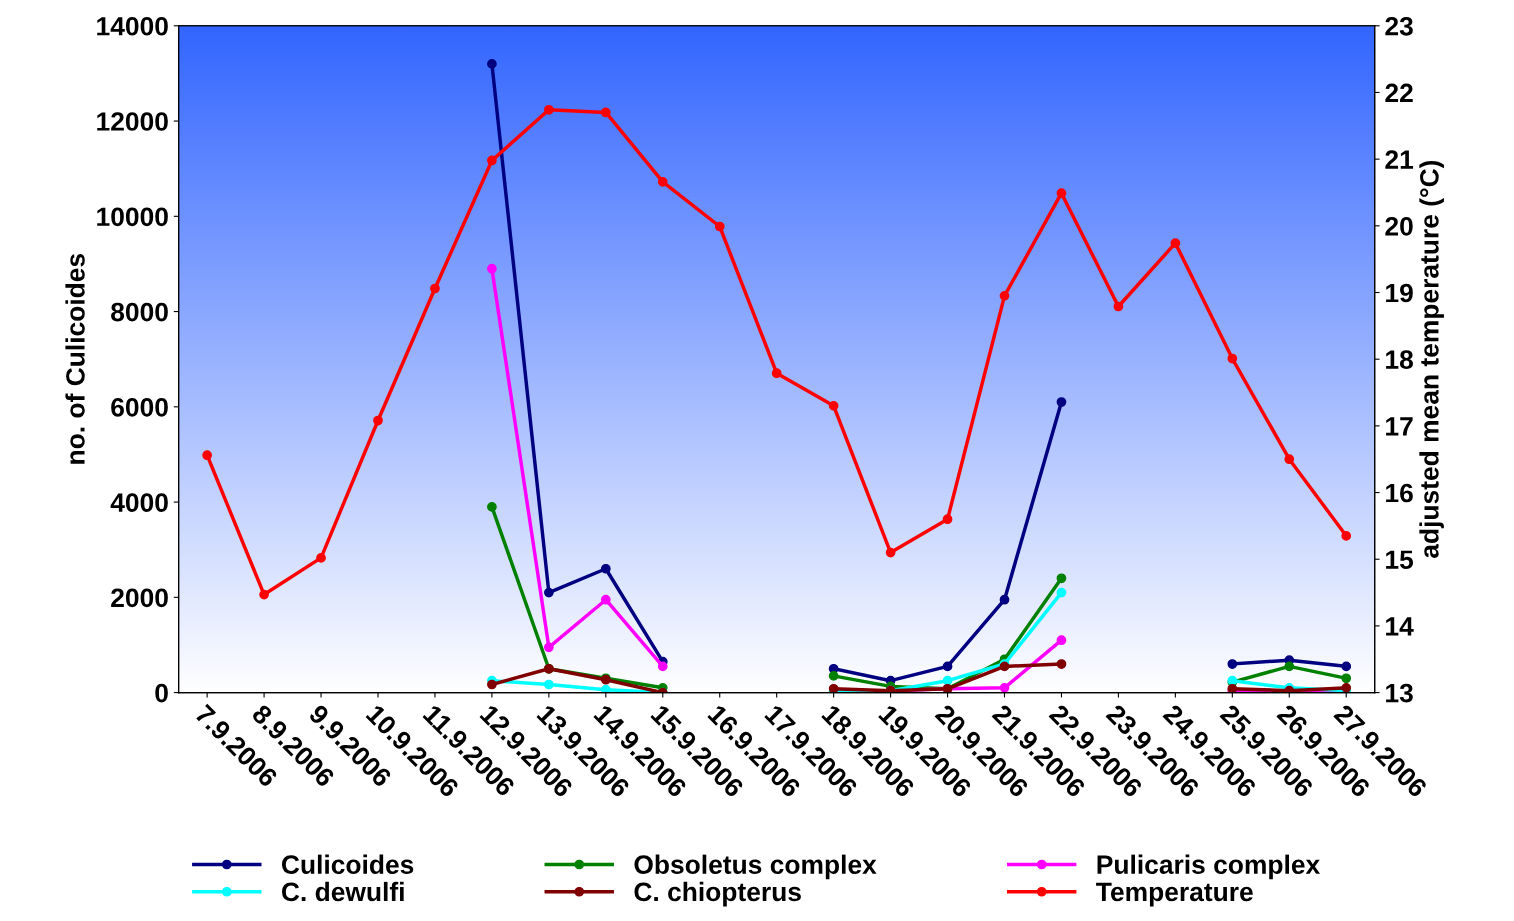 This screenshot has width=1514, height=921. I want to click on y-tick-label: 10000, so click(132, 217).